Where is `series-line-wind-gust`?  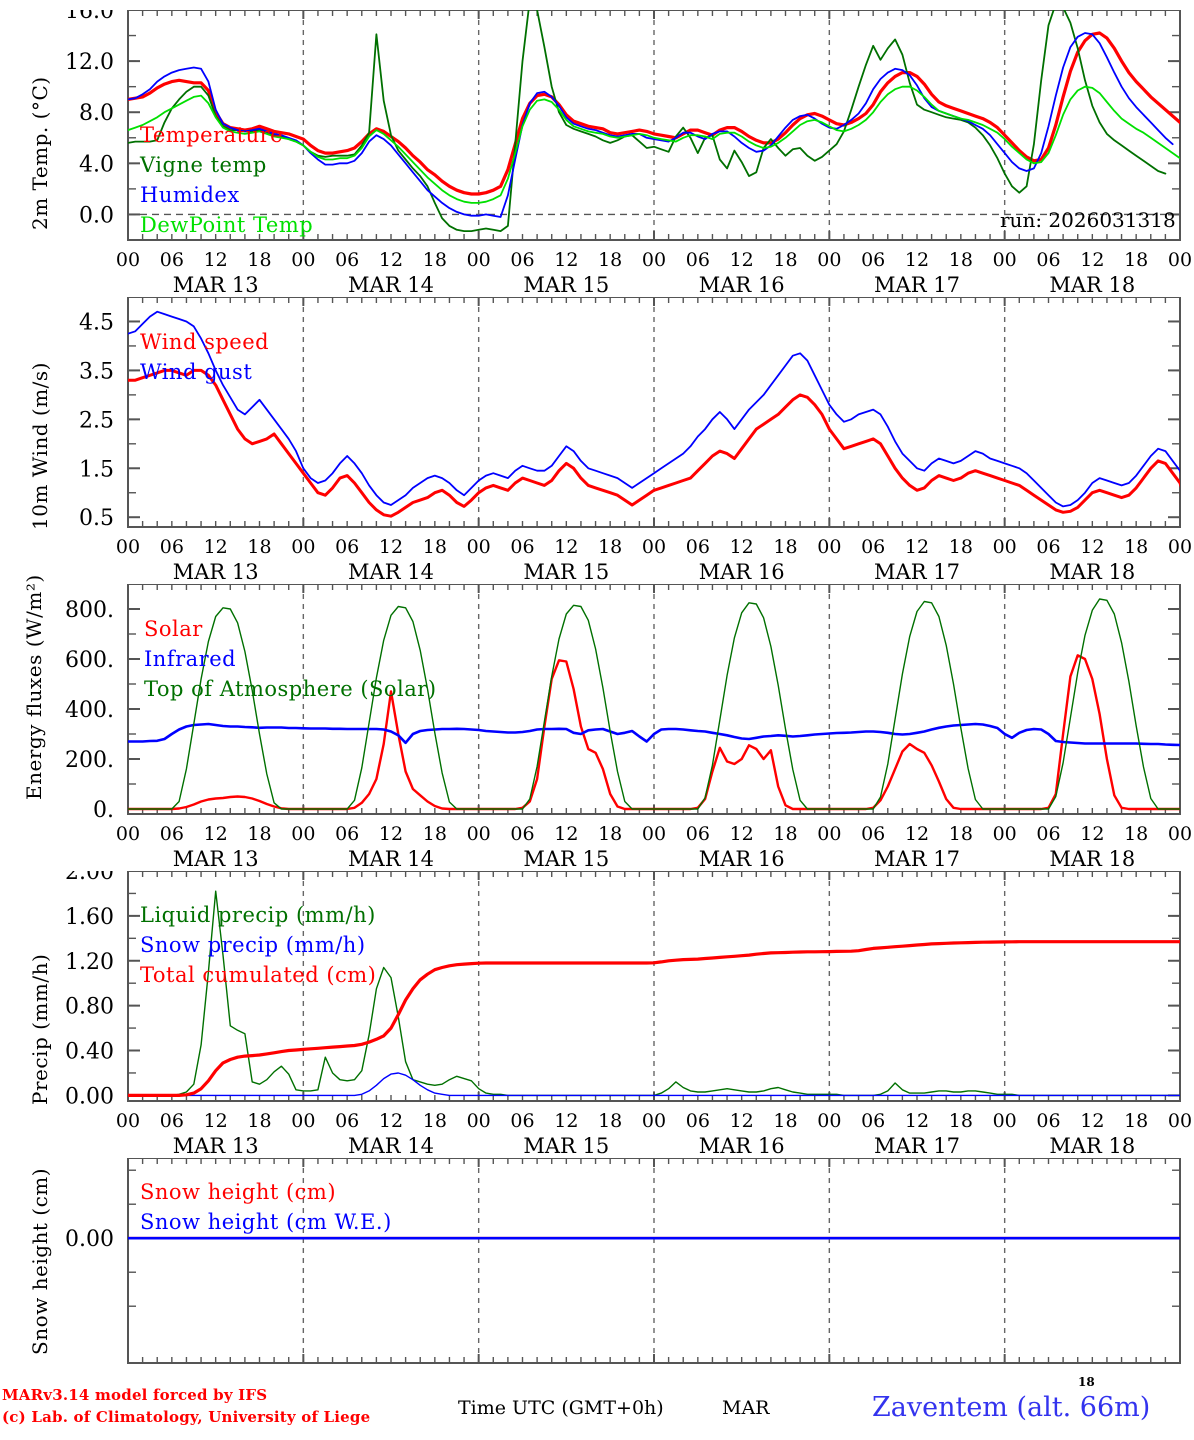
series-line-wind-gust is located at coordinates (654, 409).